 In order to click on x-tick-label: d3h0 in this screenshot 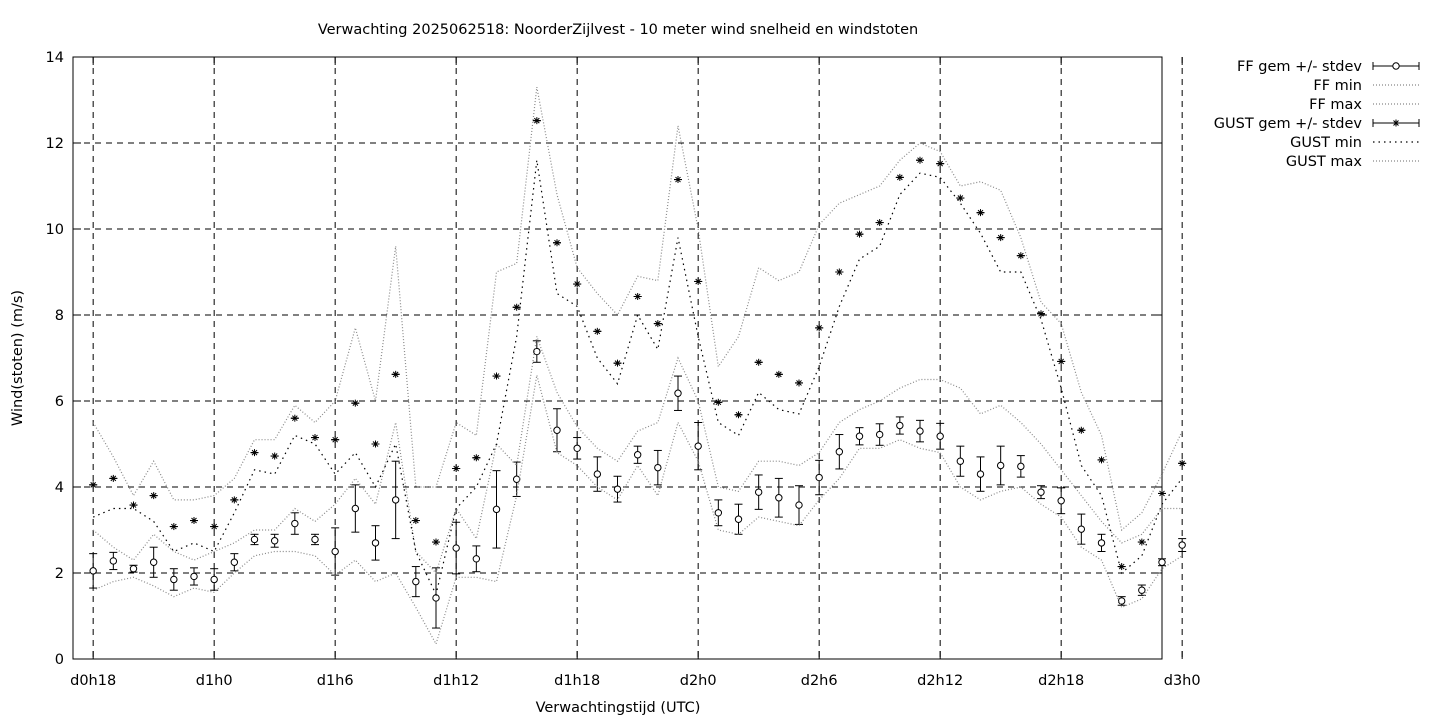, I will do `click(1182, 681)`.